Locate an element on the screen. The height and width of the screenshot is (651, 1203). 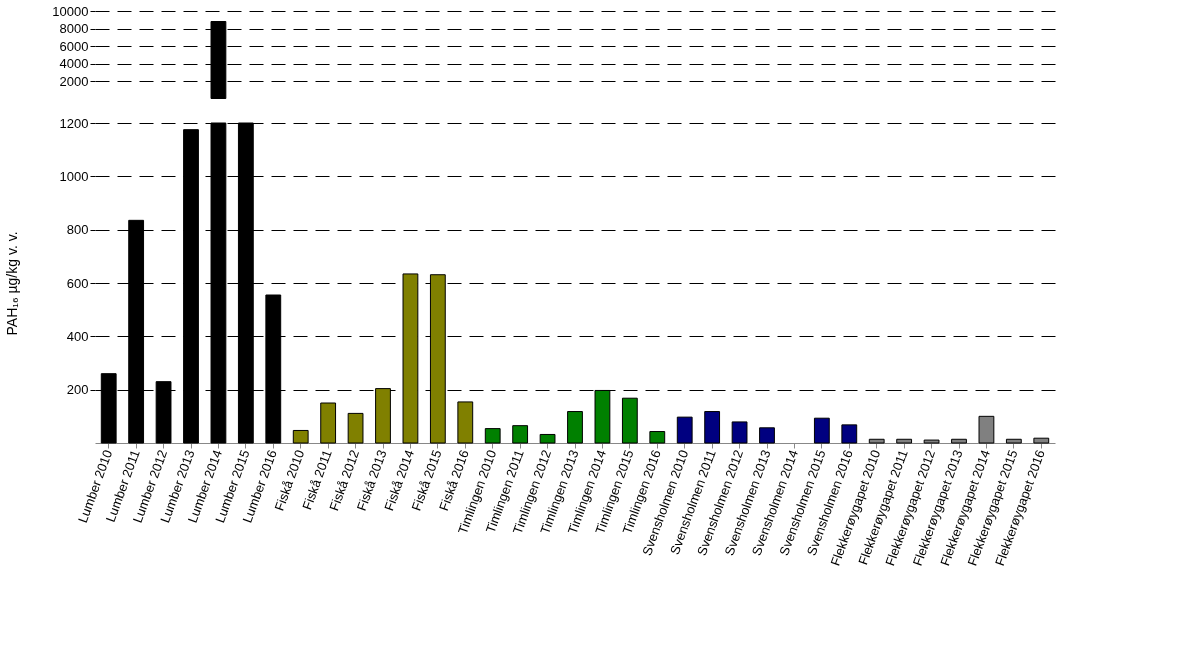
y-tick-label: 400 is located at coordinates (77, 336).